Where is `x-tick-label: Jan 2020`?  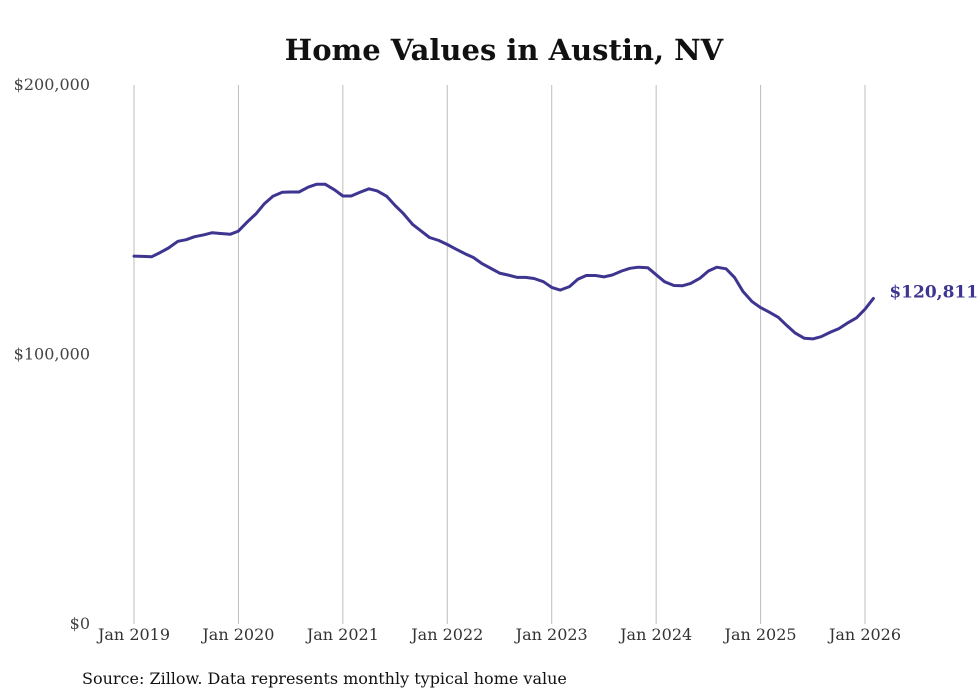
x-tick-label: Jan 2020 is located at coordinates (237, 634).